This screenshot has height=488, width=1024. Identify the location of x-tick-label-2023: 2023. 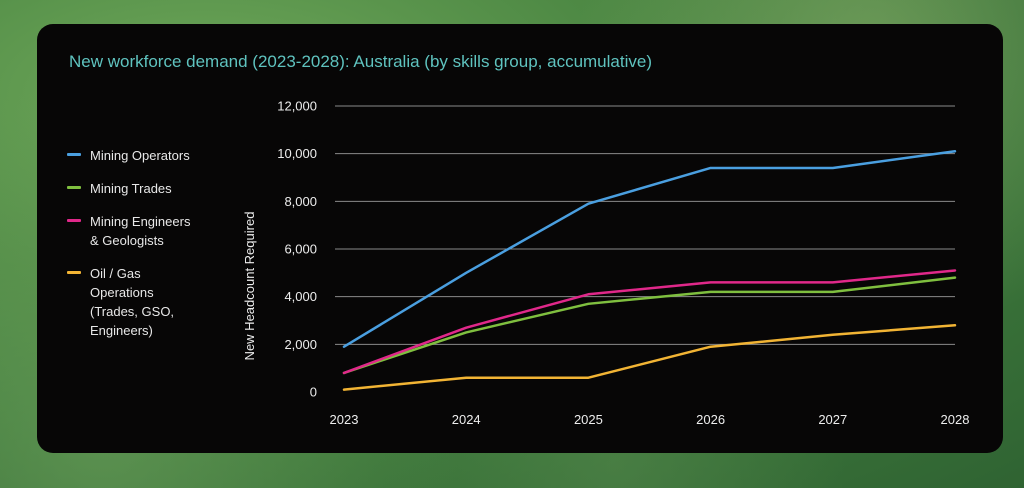
(344, 419).